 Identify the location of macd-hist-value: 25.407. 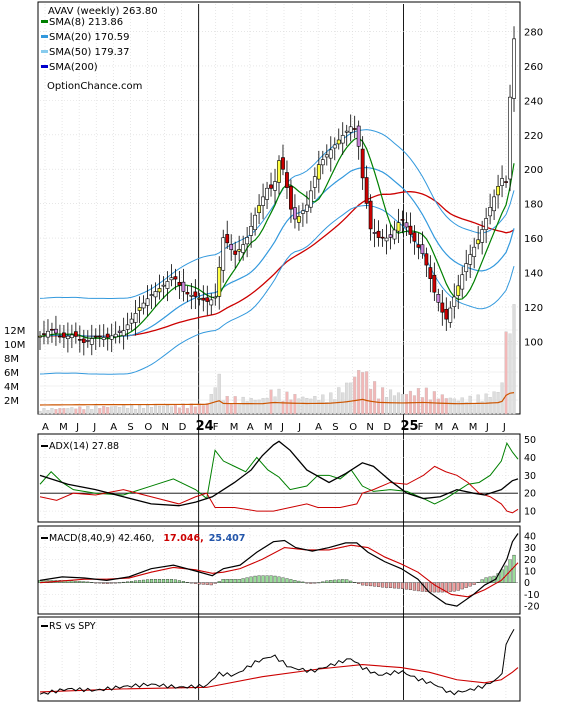
(227, 538).